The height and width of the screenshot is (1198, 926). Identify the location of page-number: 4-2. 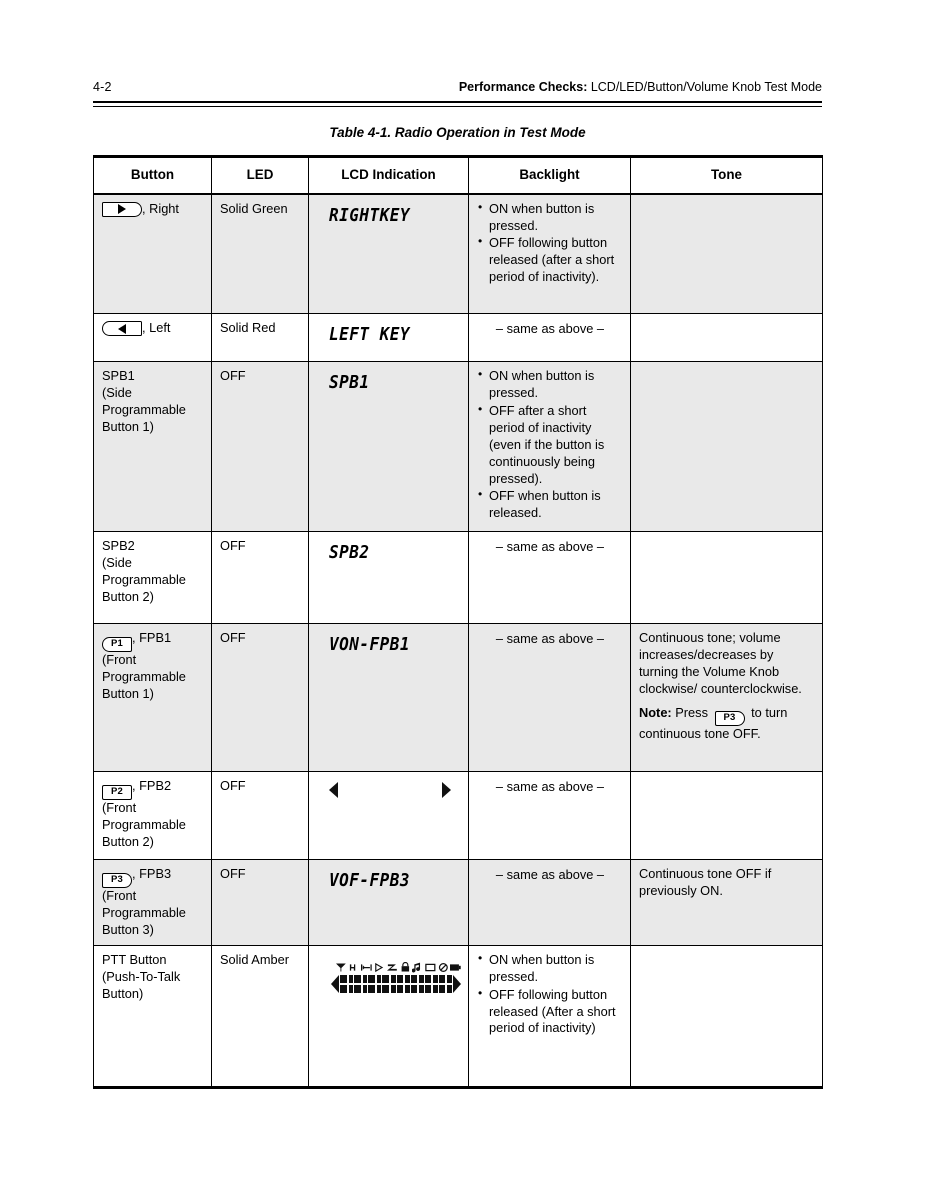
(102, 87).